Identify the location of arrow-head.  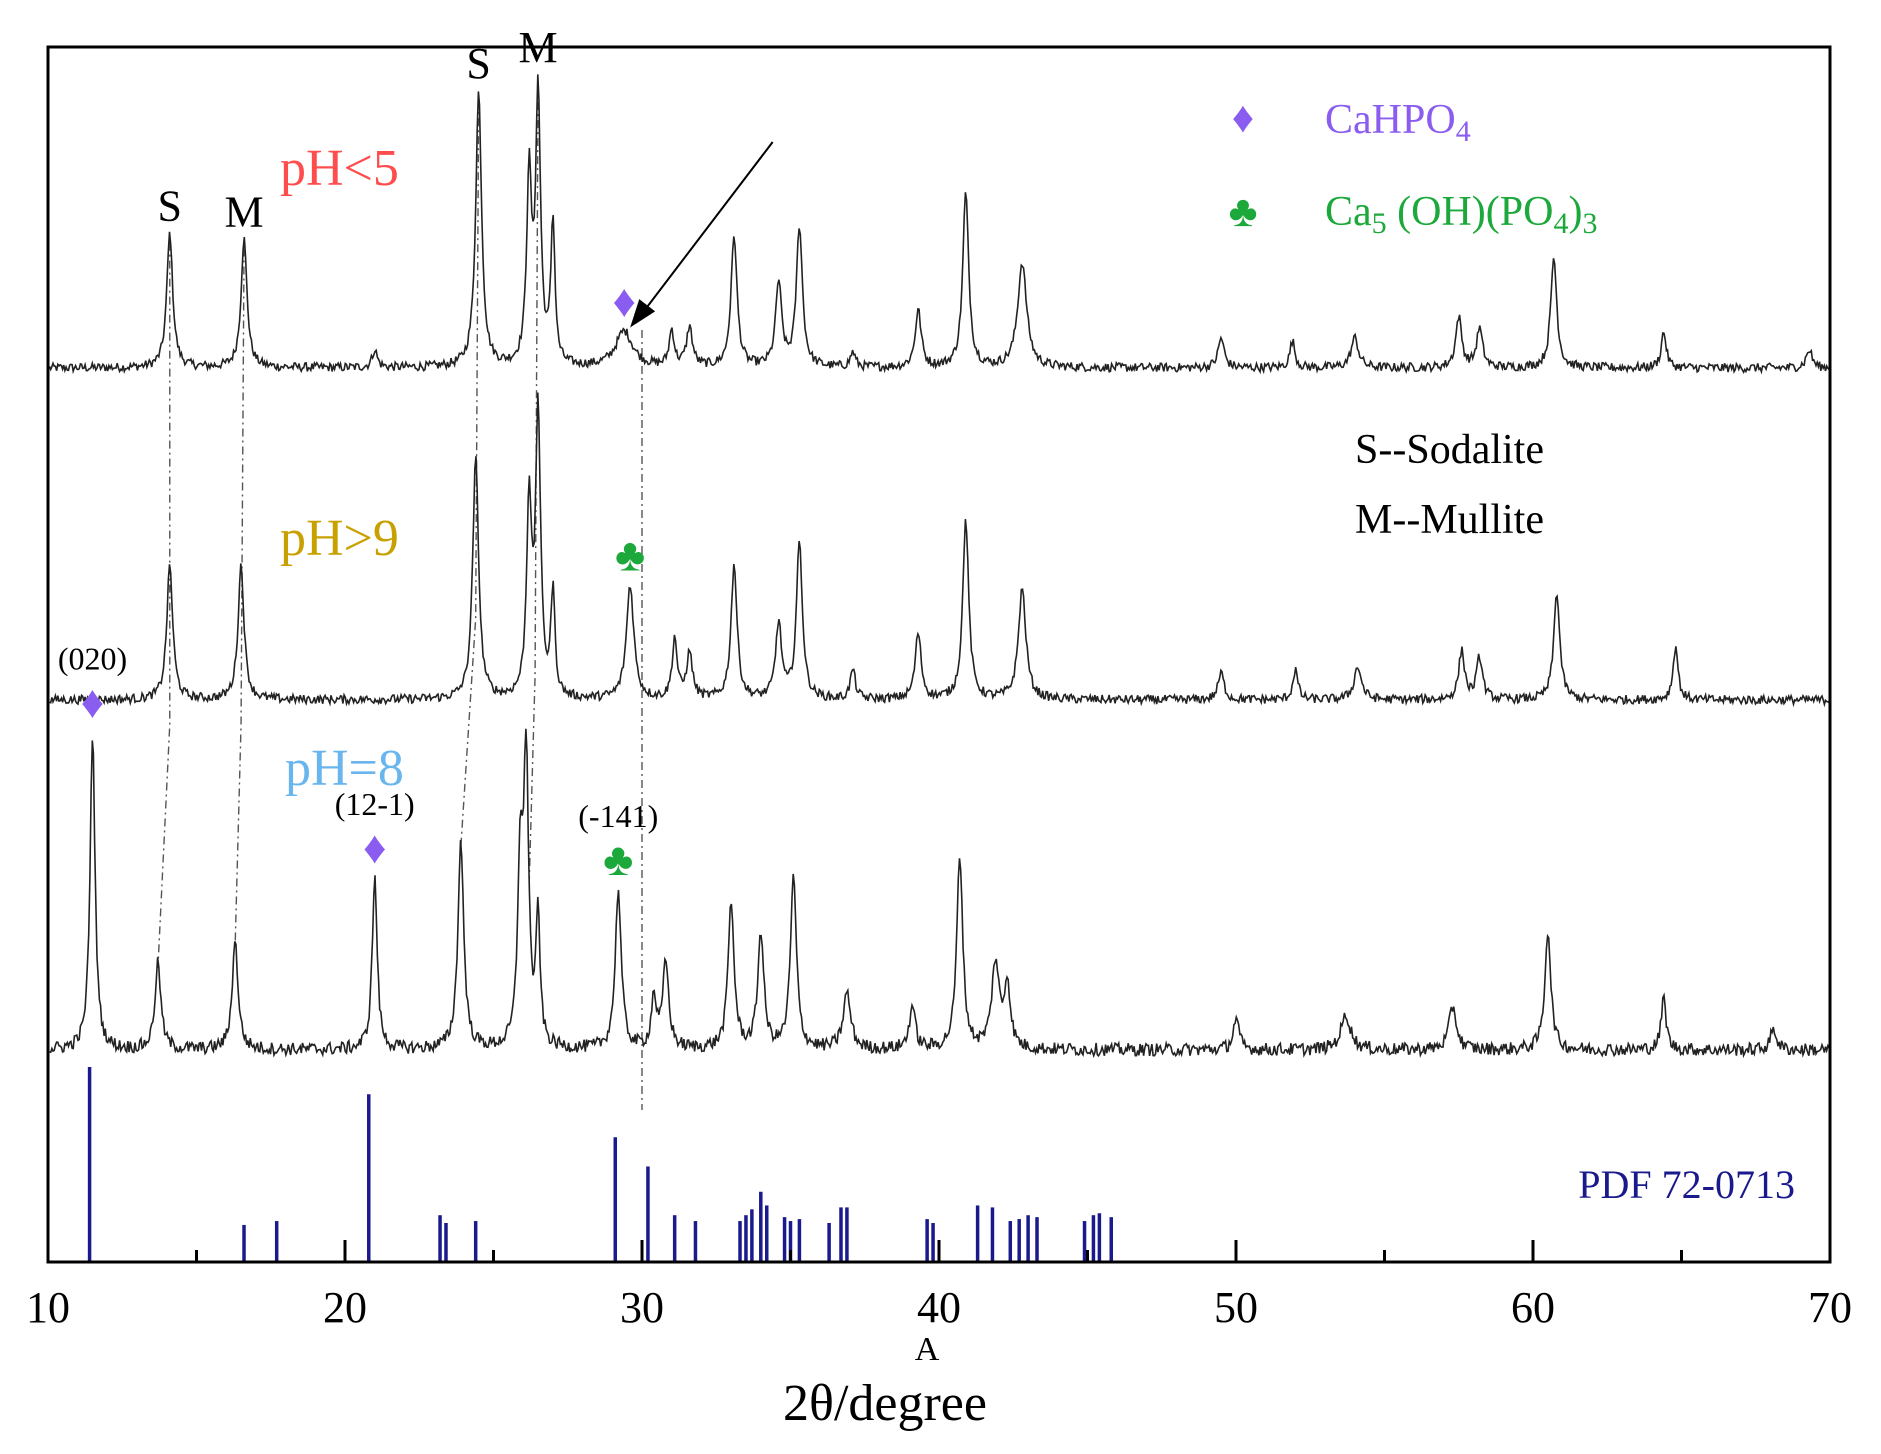
(643, 313).